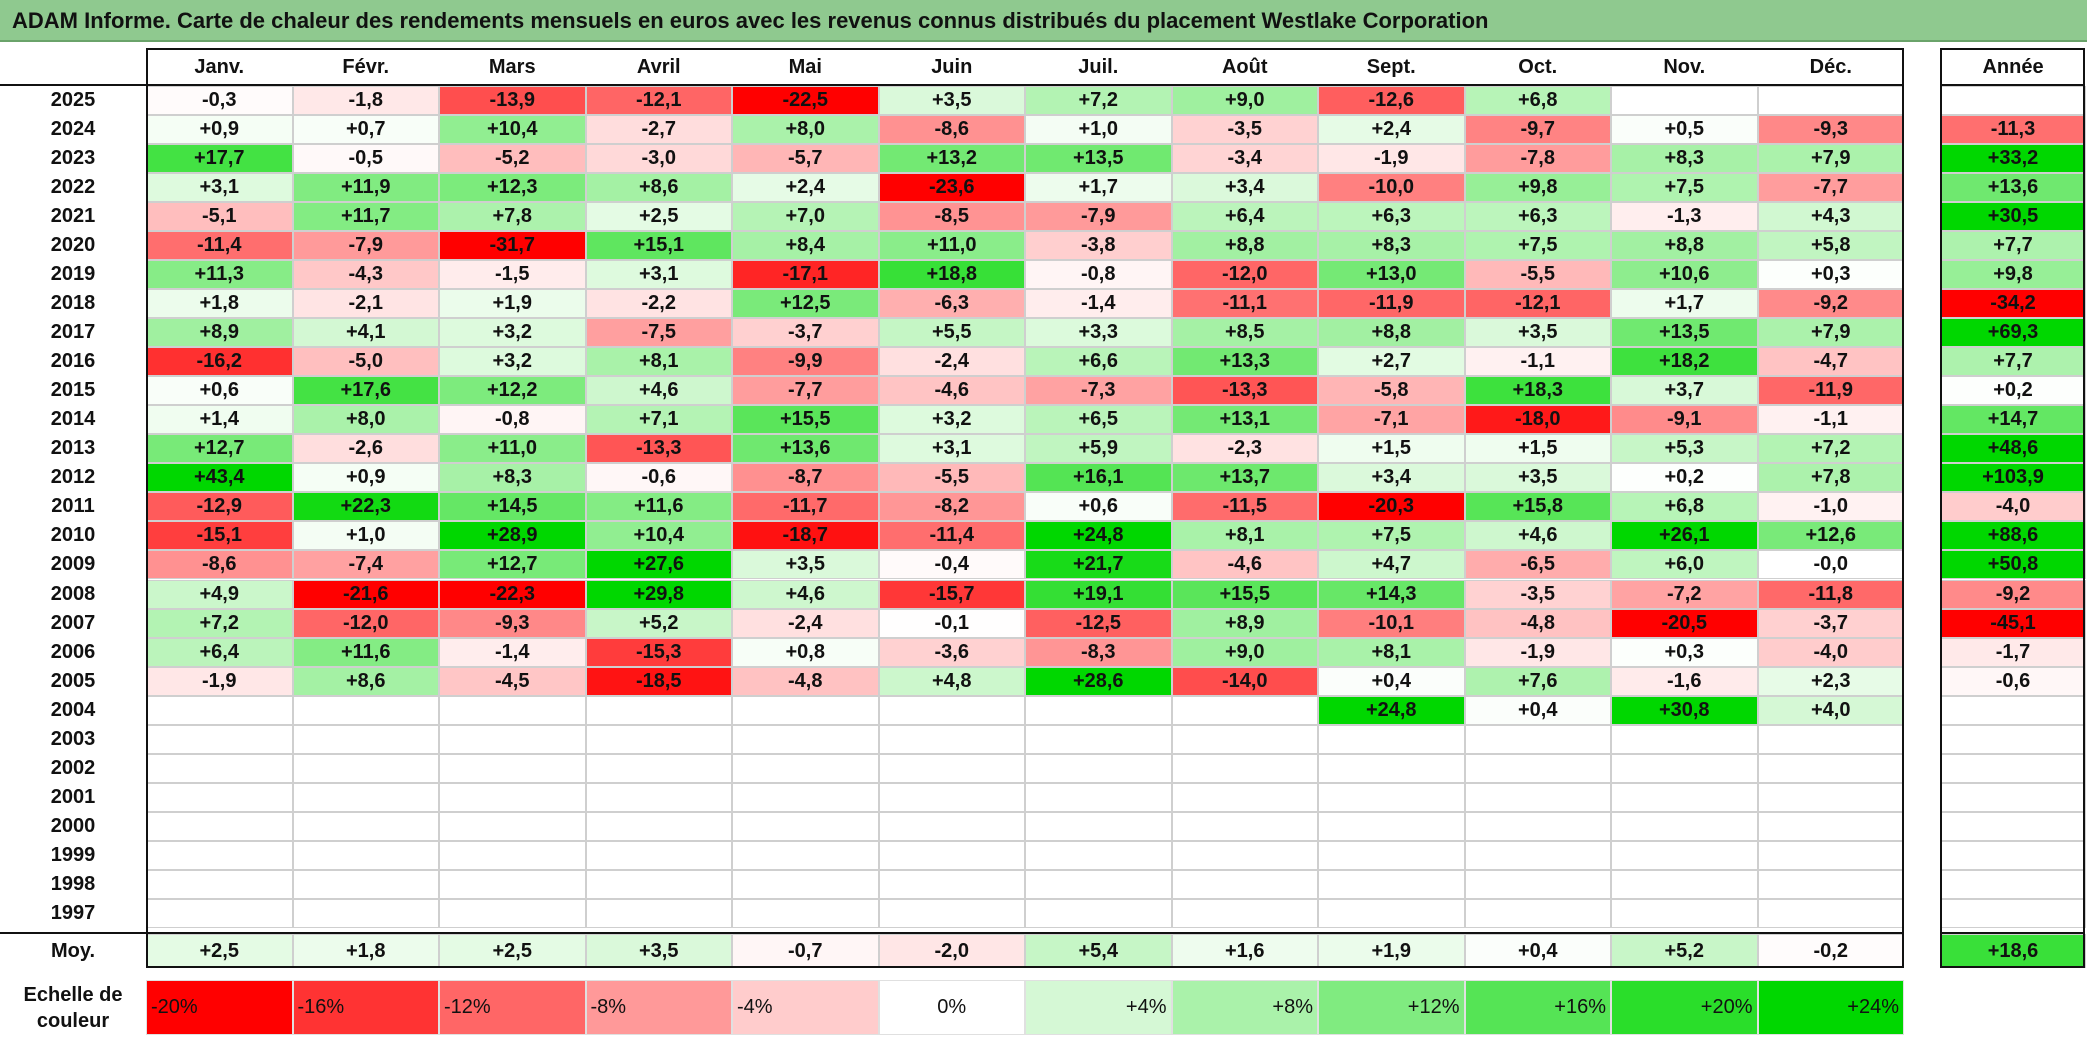 This screenshot has width=2087, height=1037. I want to click on heatmap-cell: -1,8, so click(365, 101).